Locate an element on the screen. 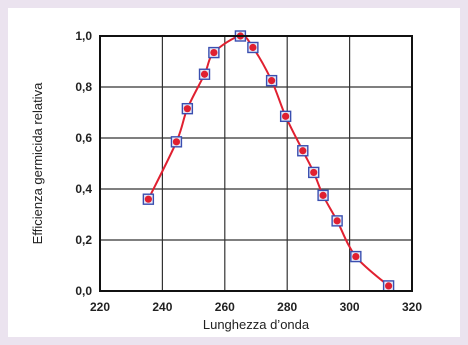  x-tick-labels: 220 240 260 280 300 320 is located at coordinates (256, 307).